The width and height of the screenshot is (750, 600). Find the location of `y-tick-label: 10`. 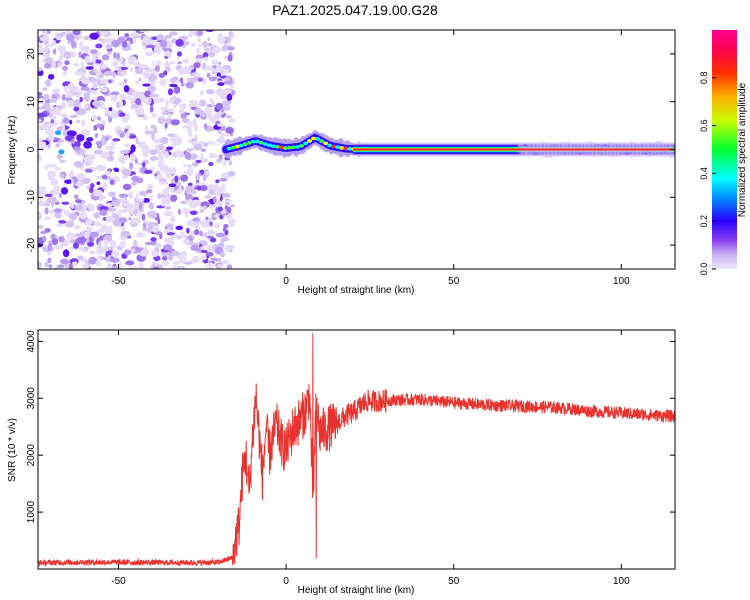

y-tick-label: 10 is located at coordinates (31, 102).